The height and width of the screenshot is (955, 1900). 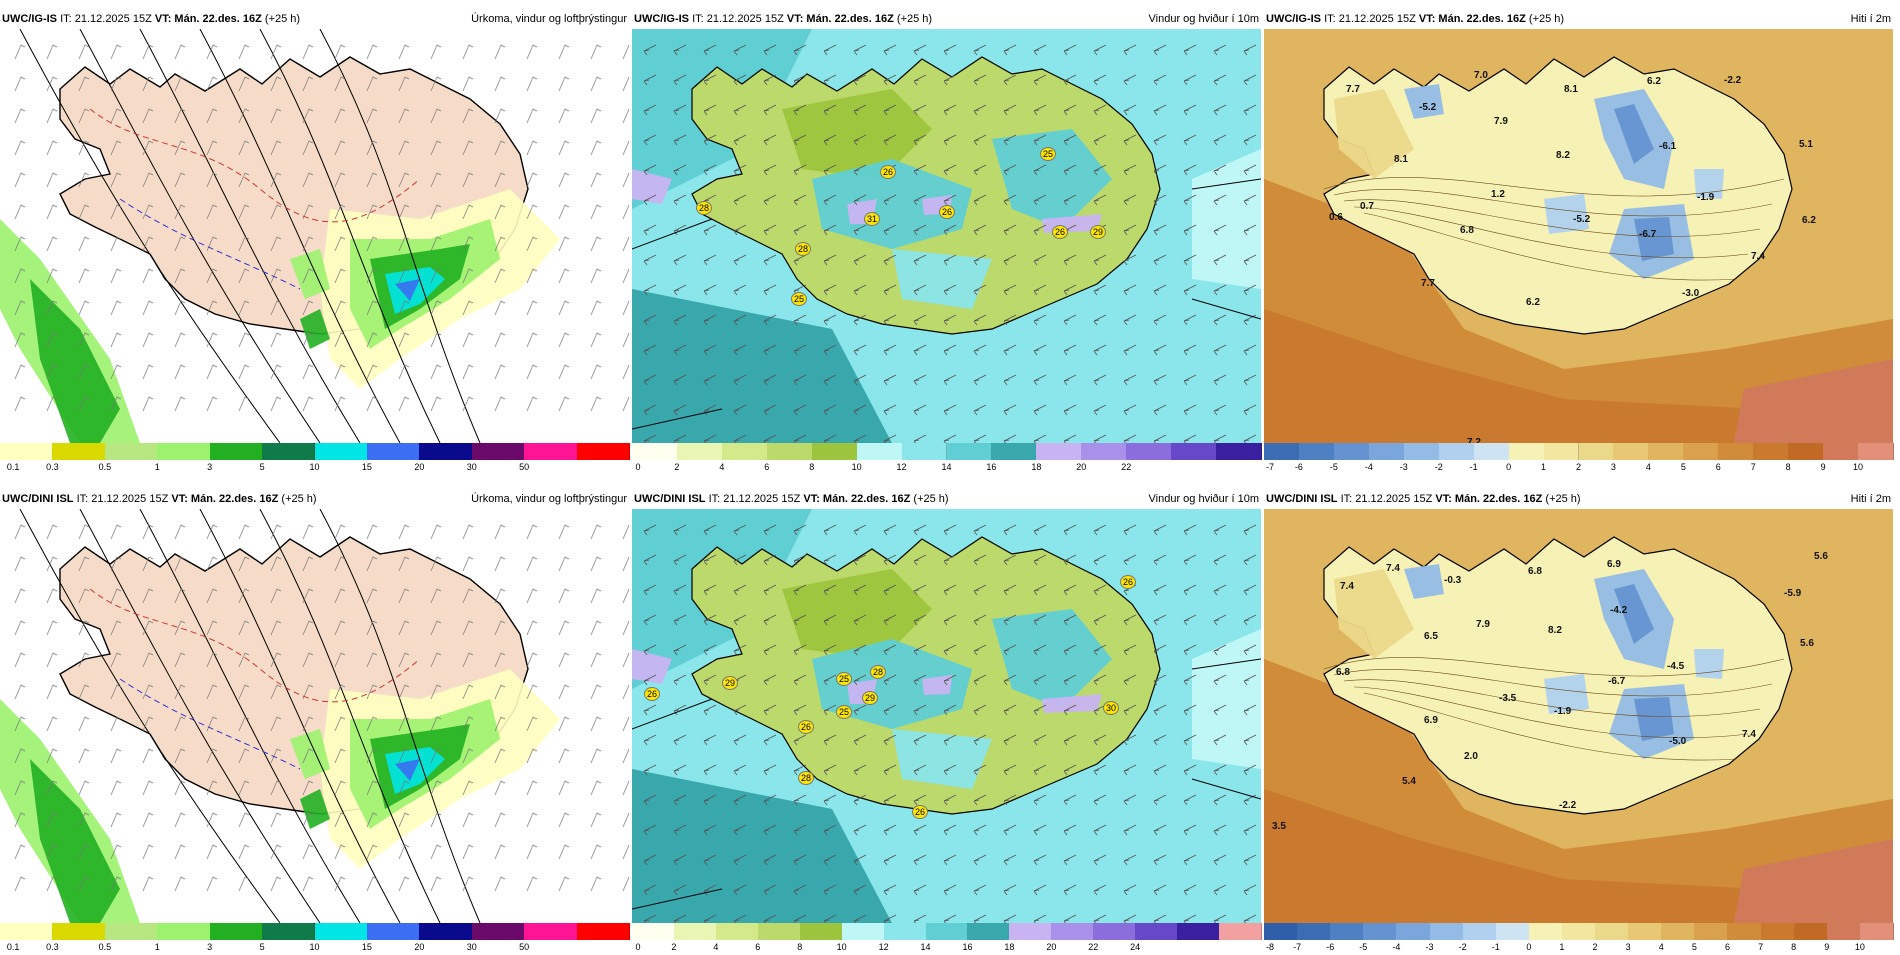 I want to click on colorbar-tick-label: 0.5, so click(x=105, y=947).